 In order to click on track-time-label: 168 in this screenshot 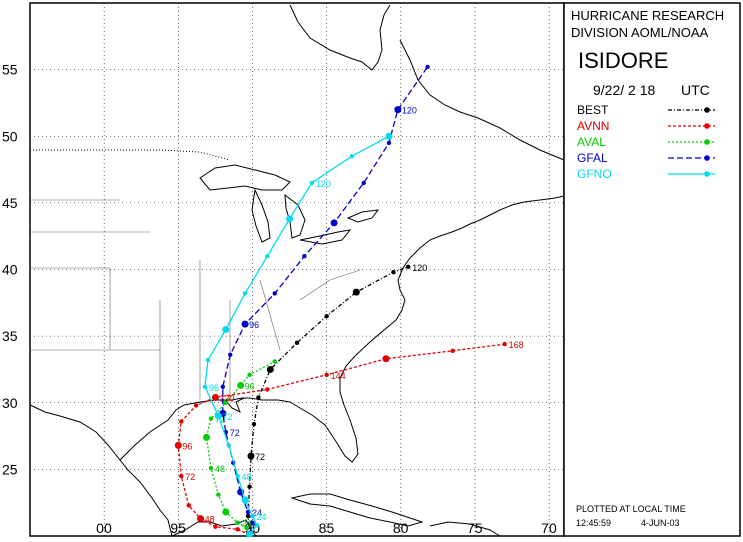, I will do `click(516, 345)`.